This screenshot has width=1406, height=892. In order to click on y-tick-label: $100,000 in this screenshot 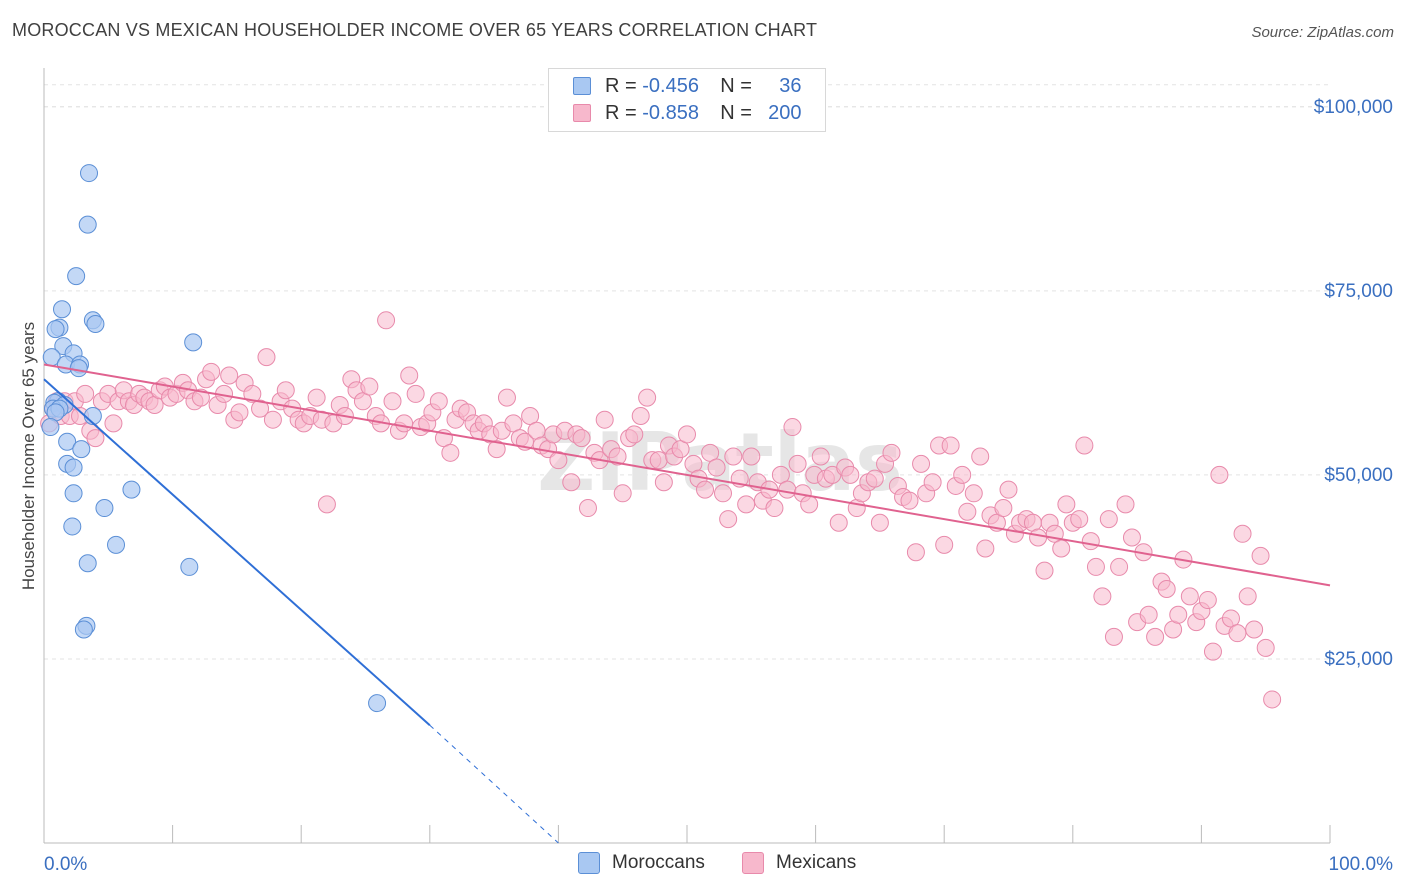, I will do `click(1353, 107)`.